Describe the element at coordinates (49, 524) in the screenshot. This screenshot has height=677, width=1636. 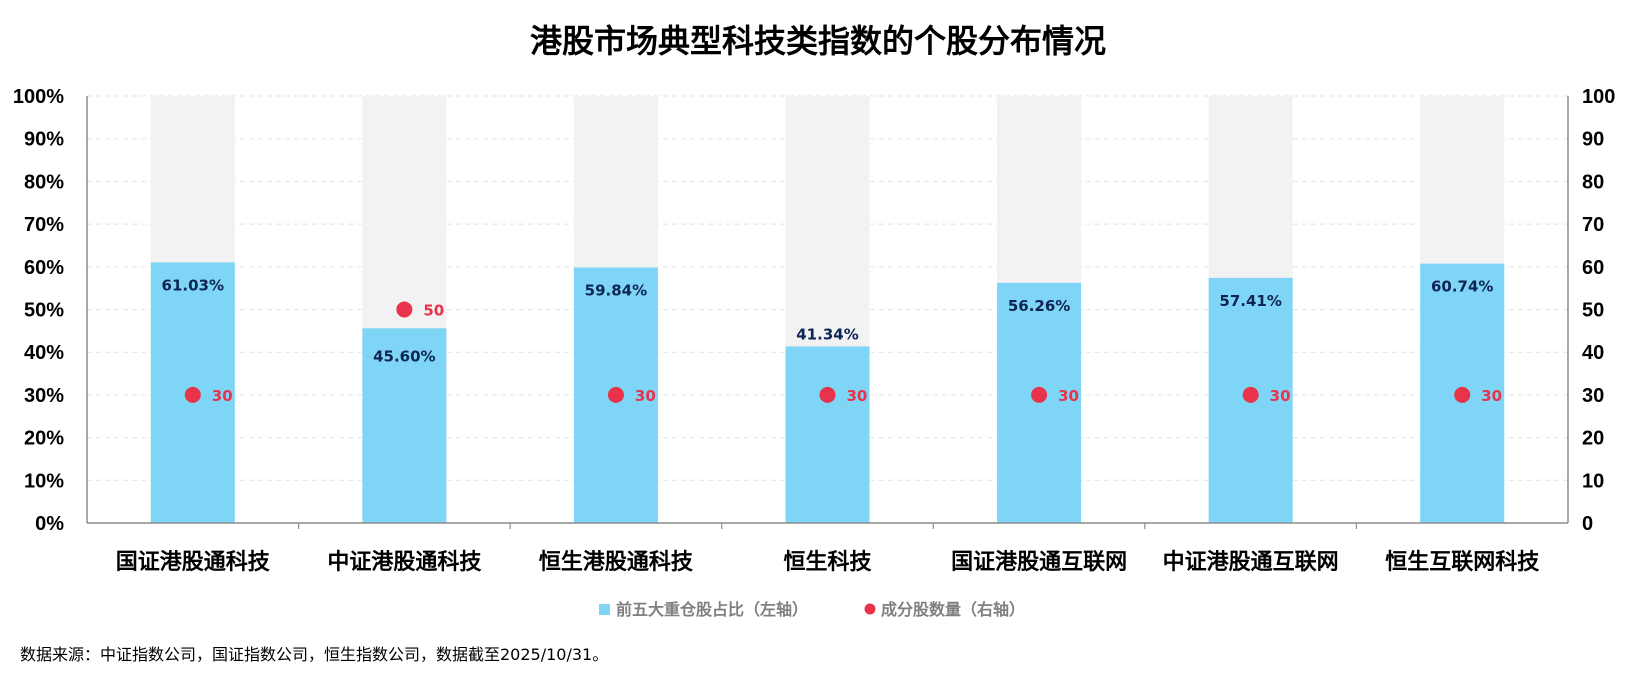
I see `y-left-tick-label: 0%` at that location.